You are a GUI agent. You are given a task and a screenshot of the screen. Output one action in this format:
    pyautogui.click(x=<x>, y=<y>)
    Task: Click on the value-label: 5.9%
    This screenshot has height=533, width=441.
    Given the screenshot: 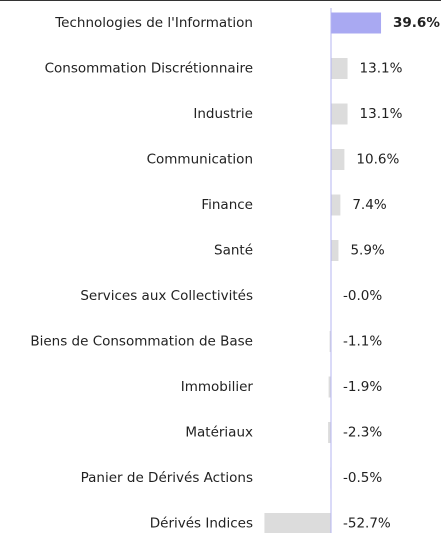 What is the action you would take?
    pyautogui.click(x=367, y=251)
    